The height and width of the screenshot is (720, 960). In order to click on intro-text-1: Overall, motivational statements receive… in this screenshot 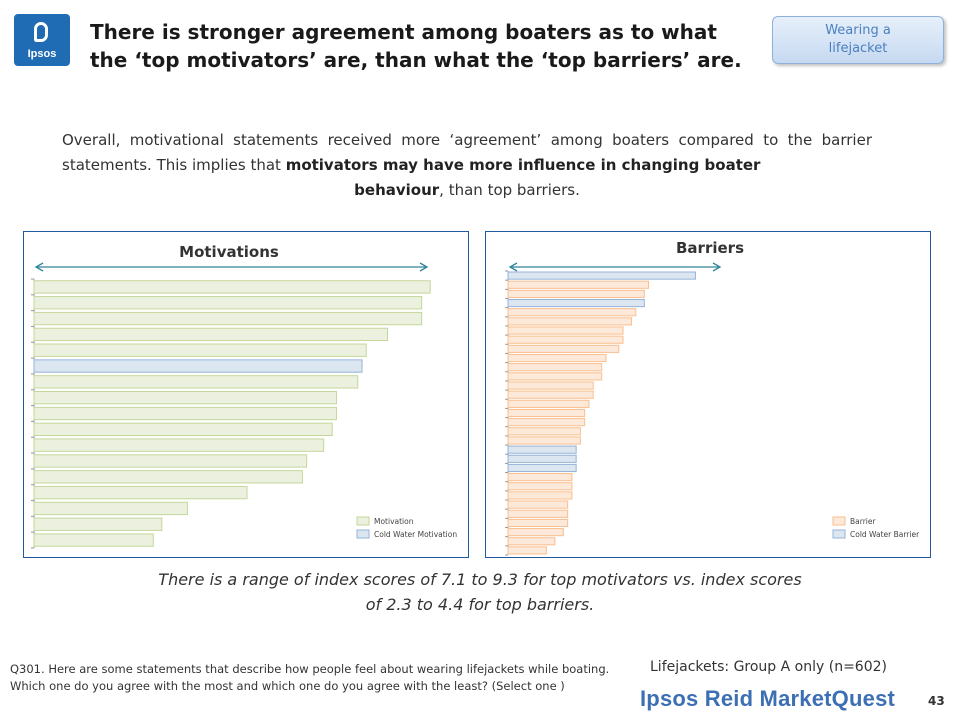, I will do `click(467, 152)`.